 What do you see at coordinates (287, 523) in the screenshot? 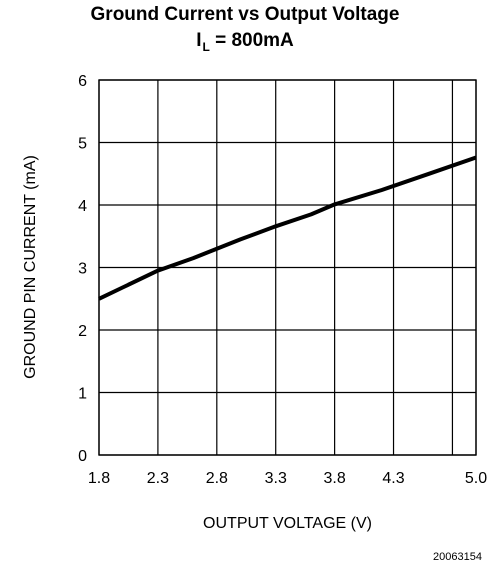
I see `x-axis-label: OUTPUT VOLTAGE (V)` at bounding box center [287, 523].